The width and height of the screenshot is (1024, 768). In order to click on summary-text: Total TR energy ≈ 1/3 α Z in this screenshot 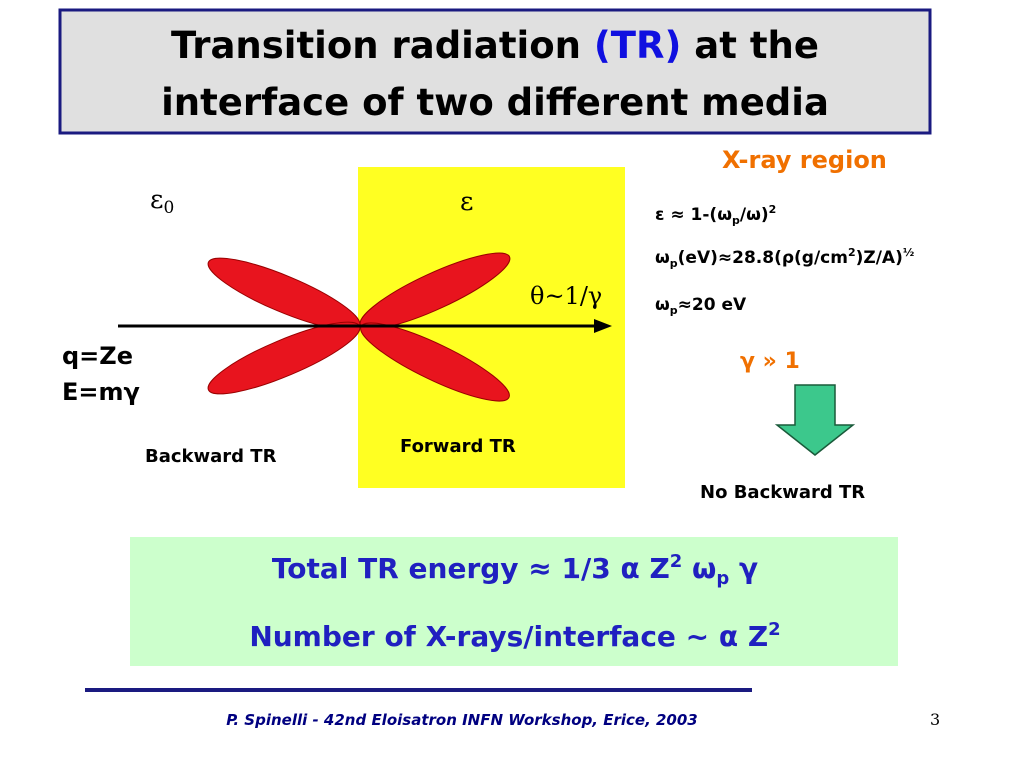, I will do `click(471, 568)`.